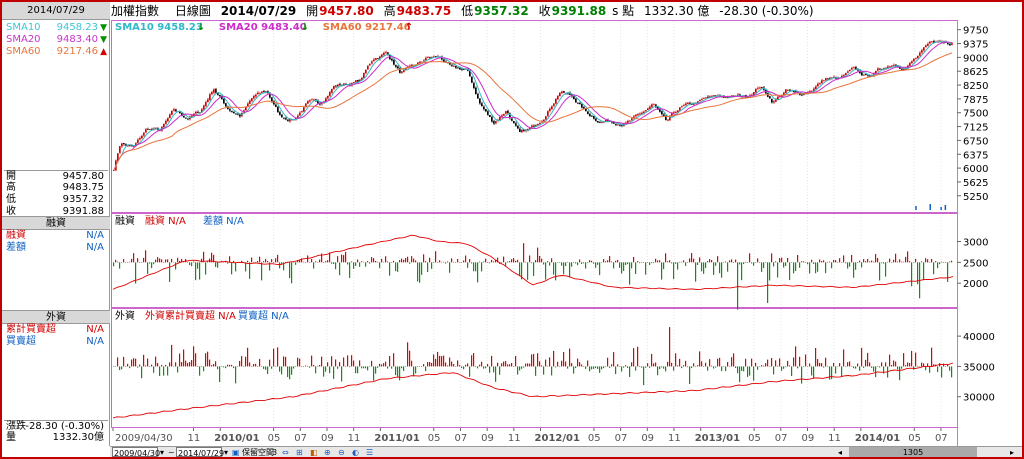  Describe the element at coordinates (263, 315) in the screenshot. I see `foreign-legend-2: 買賣超 N/A` at that location.